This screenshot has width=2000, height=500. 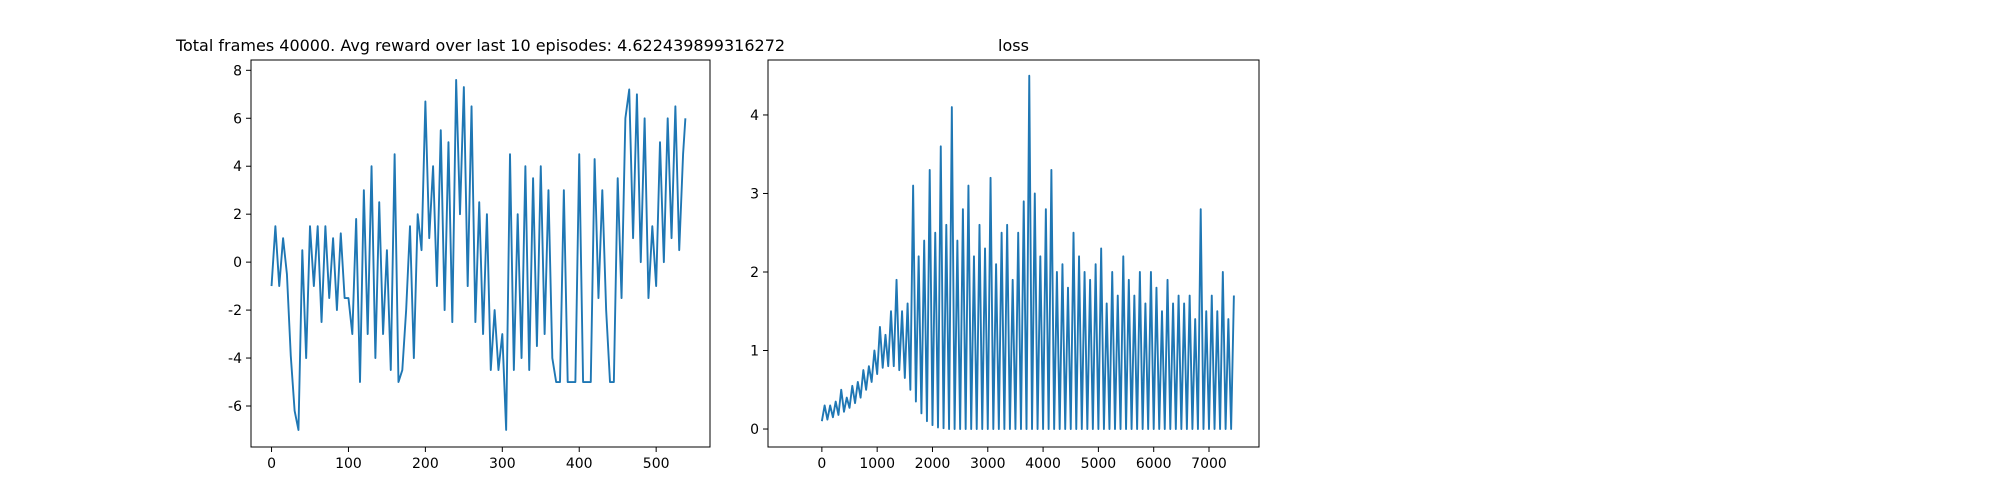 I want to click on x-tick-label: 2000, so click(x=933, y=464).